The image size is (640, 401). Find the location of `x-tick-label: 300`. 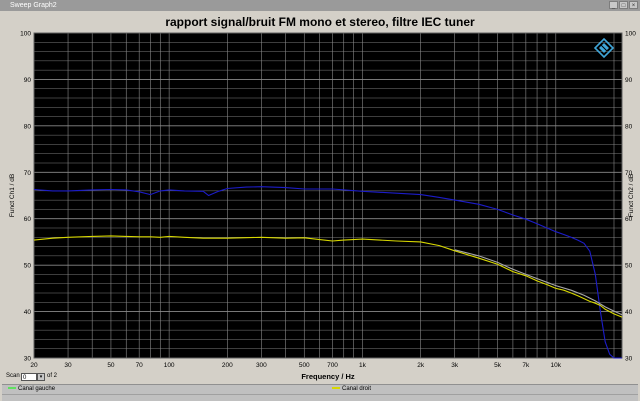

x-tick-label: 300 is located at coordinates (261, 365).